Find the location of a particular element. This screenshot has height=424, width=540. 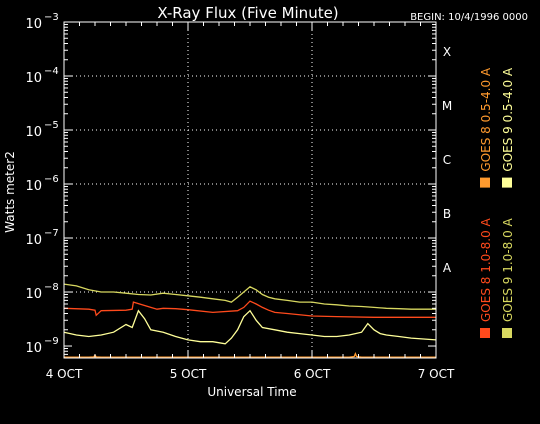

flare-class-label: A is located at coordinates (447, 268).